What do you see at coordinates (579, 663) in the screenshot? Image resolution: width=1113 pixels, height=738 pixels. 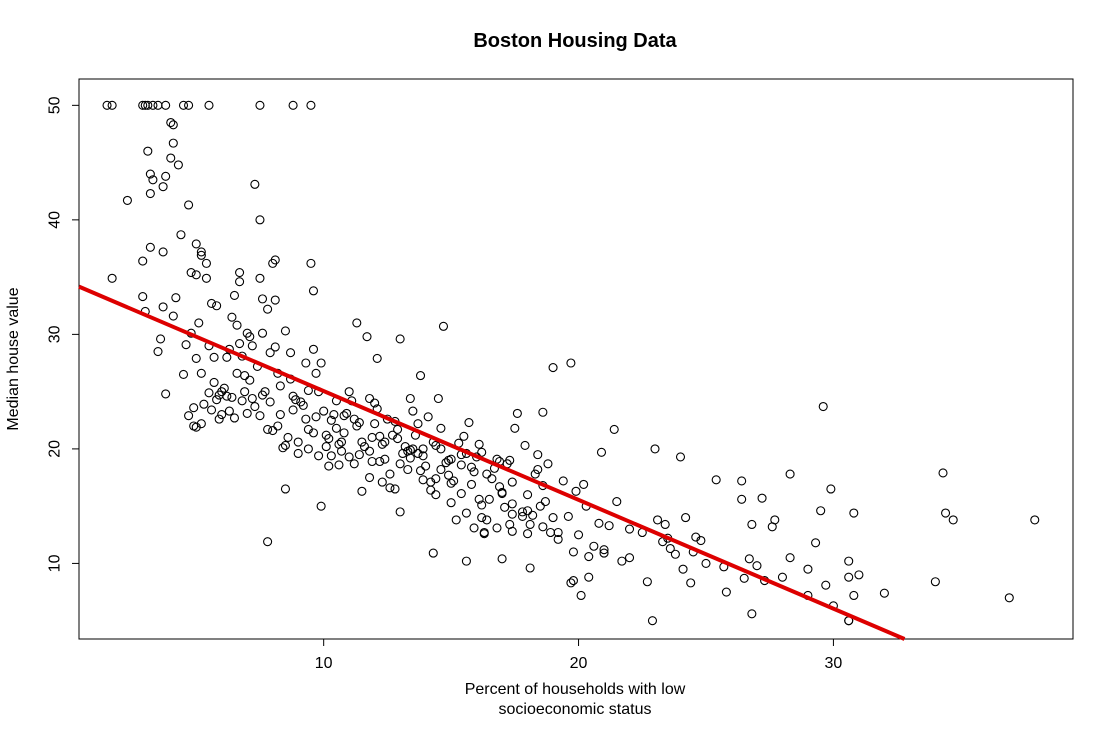 I see `x-tick-label: 20` at bounding box center [579, 663].